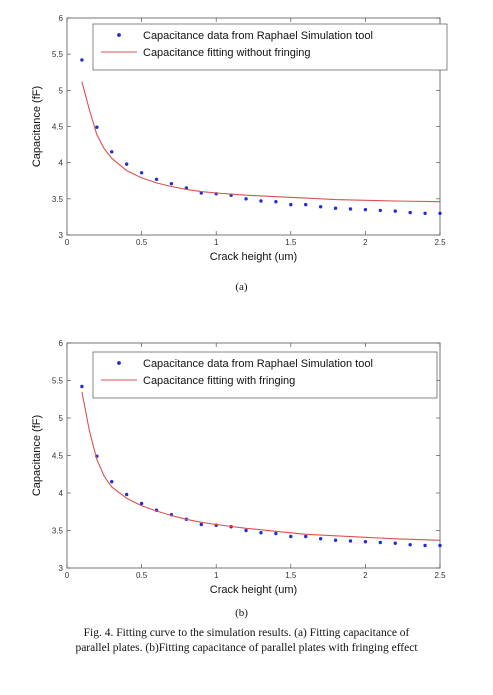  Describe the element at coordinates (219, 381) in the screenshot. I see `legend-label: Capacitance fitting with fringing` at that location.